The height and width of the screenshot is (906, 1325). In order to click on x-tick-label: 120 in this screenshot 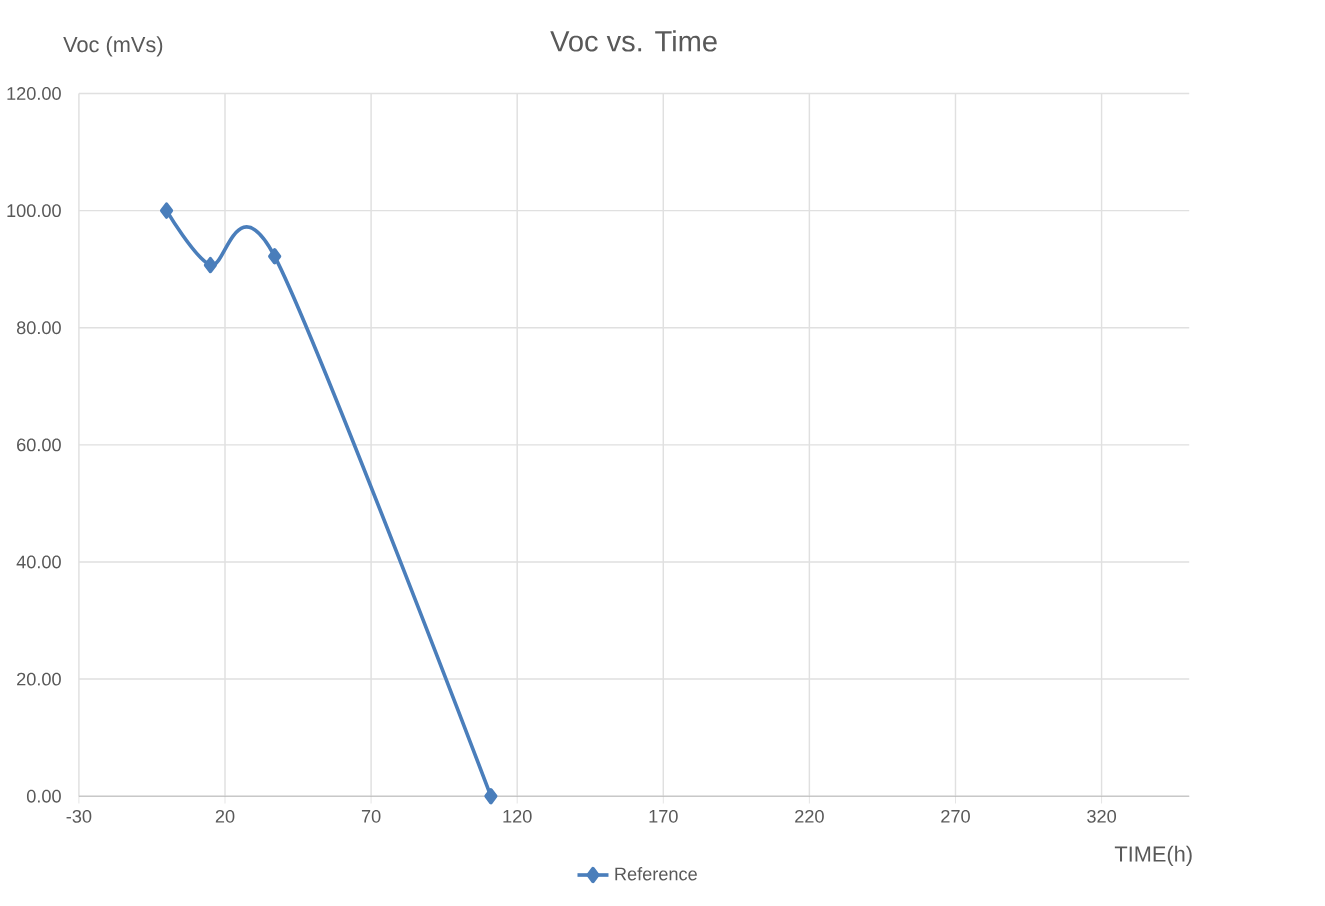, I will do `click(517, 816)`.